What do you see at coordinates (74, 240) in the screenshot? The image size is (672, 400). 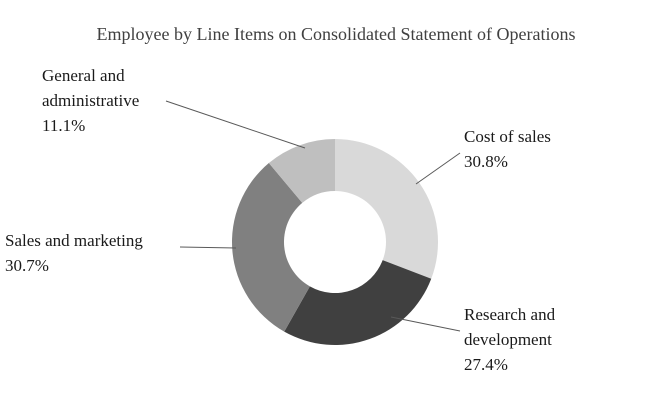 I see `label-category-sales-marketing: Sales and marketing` at bounding box center [74, 240].